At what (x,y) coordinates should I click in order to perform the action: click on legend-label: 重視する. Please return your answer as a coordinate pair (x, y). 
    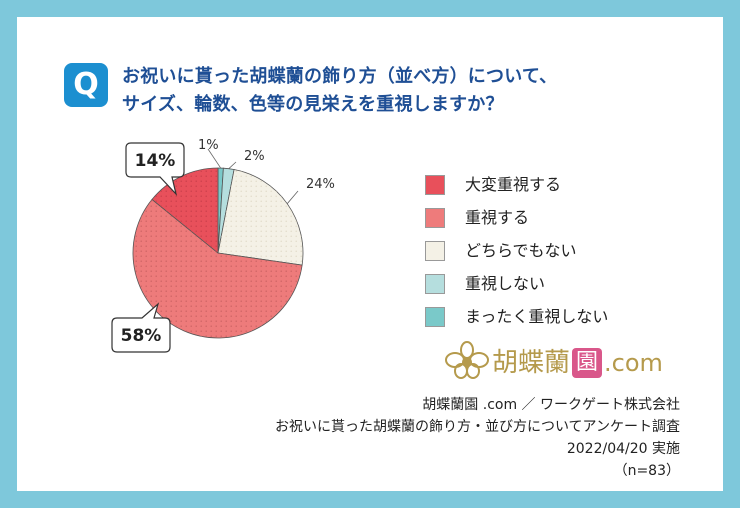
    Looking at the image, I should click on (497, 217).